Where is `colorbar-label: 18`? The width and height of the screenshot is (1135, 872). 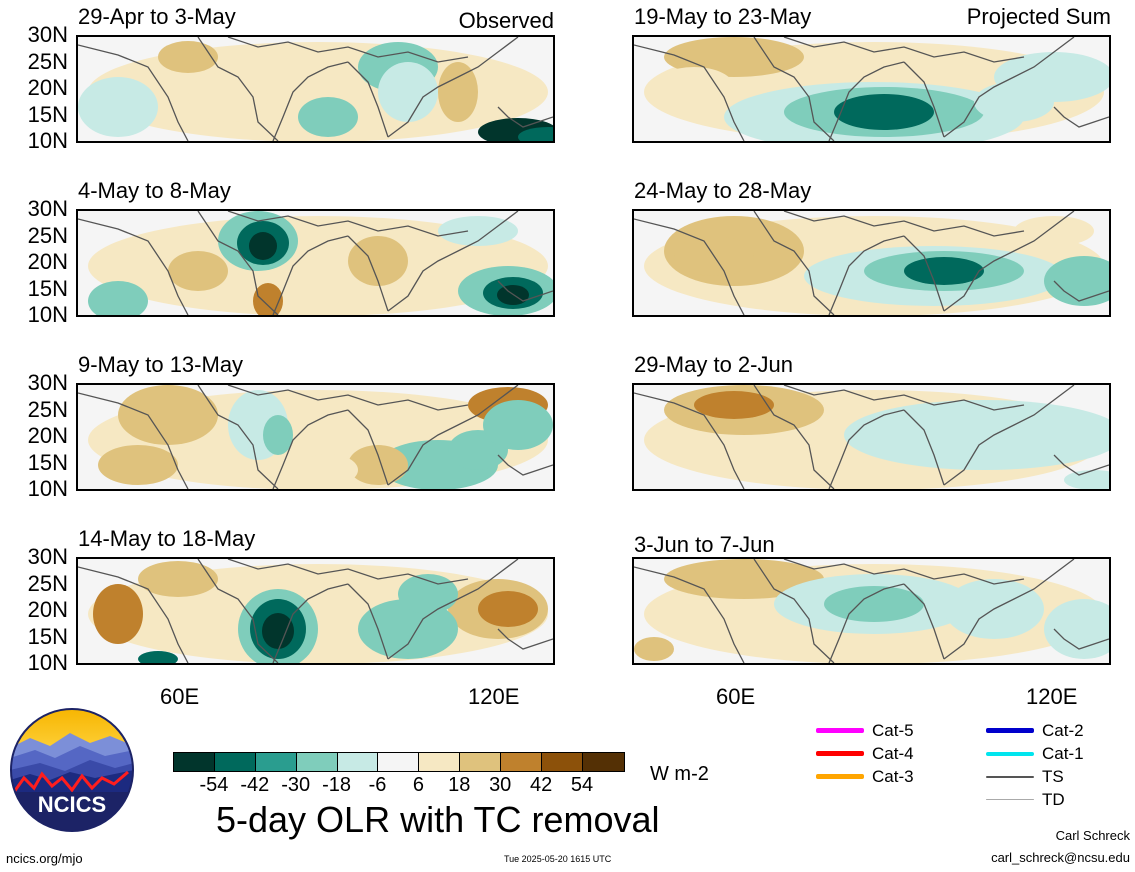
colorbar-label: 18 is located at coordinates (459, 785).